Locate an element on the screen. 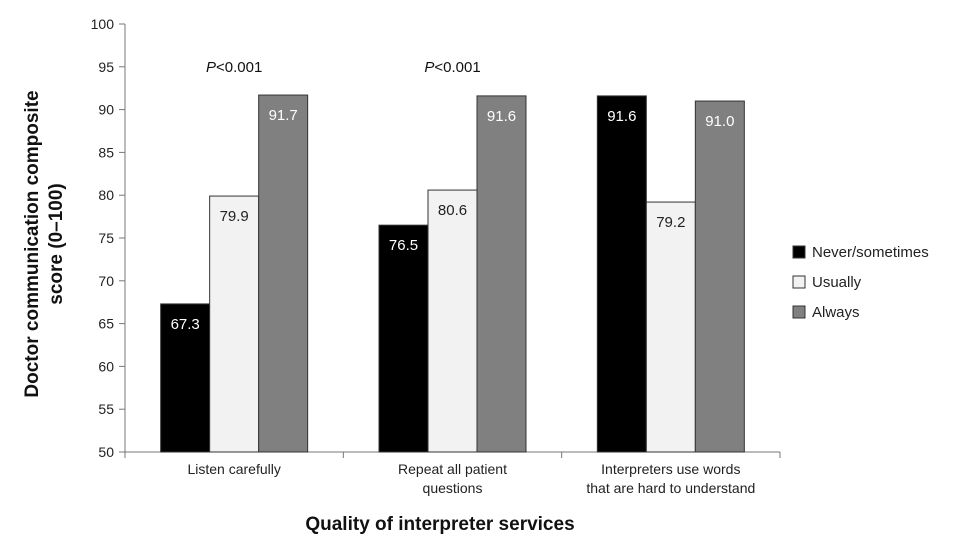 The image size is (961, 541). y-tick-label: 85 is located at coordinates (106, 152).